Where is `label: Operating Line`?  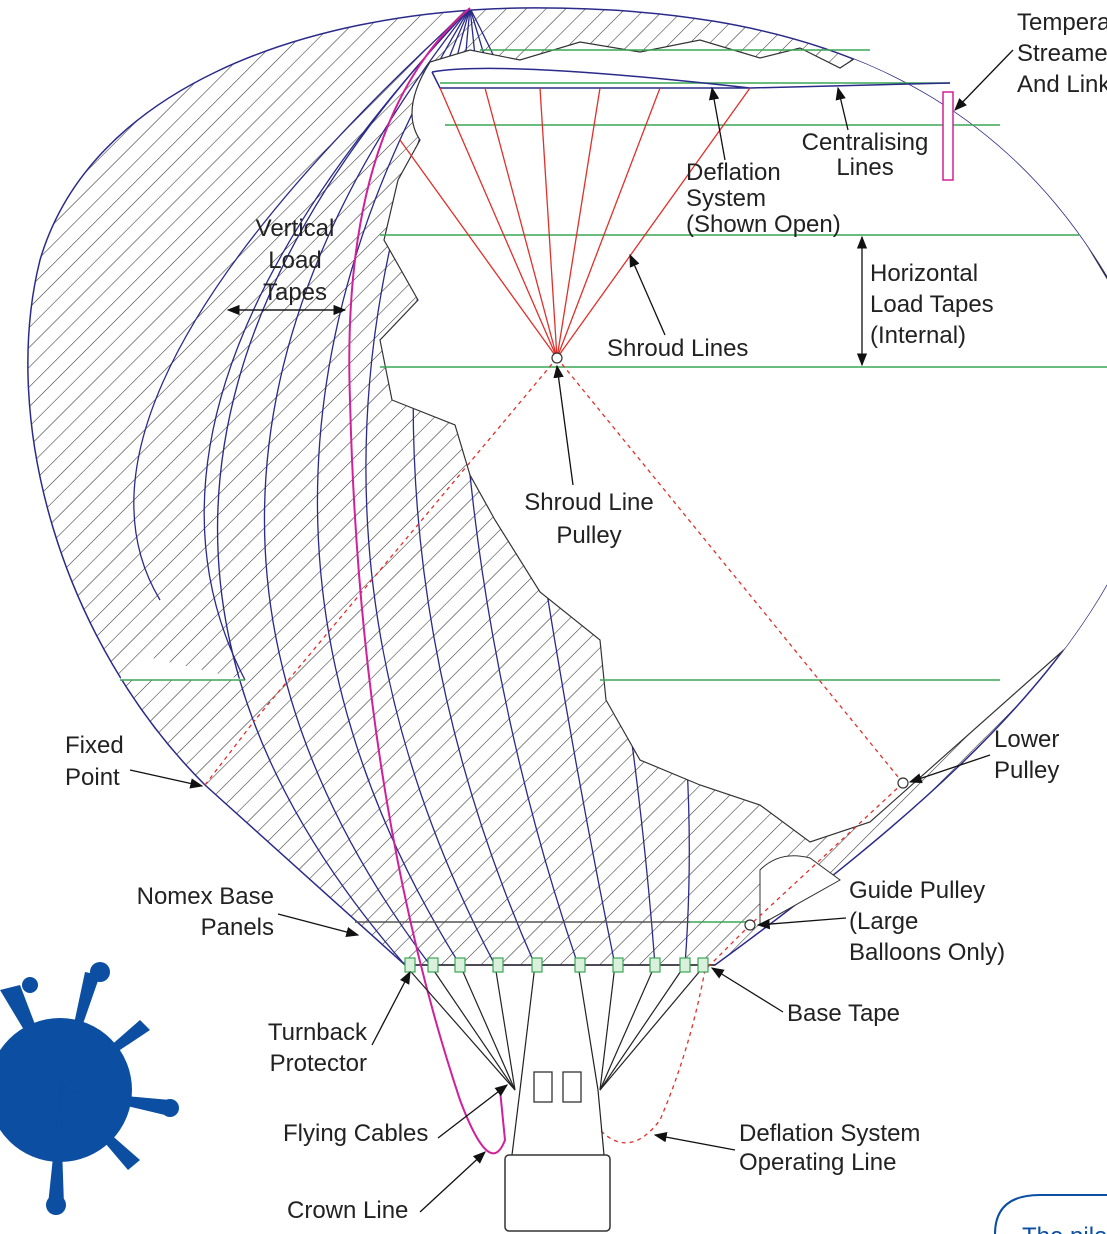 label: Operating Line is located at coordinates (817, 1162).